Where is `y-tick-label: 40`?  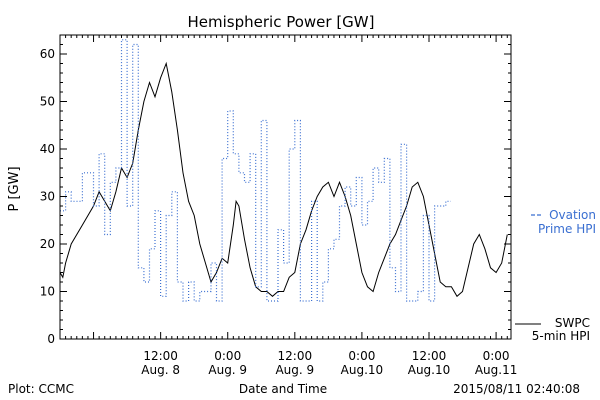 y-tick-label: 40 is located at coordinates (47, 149).